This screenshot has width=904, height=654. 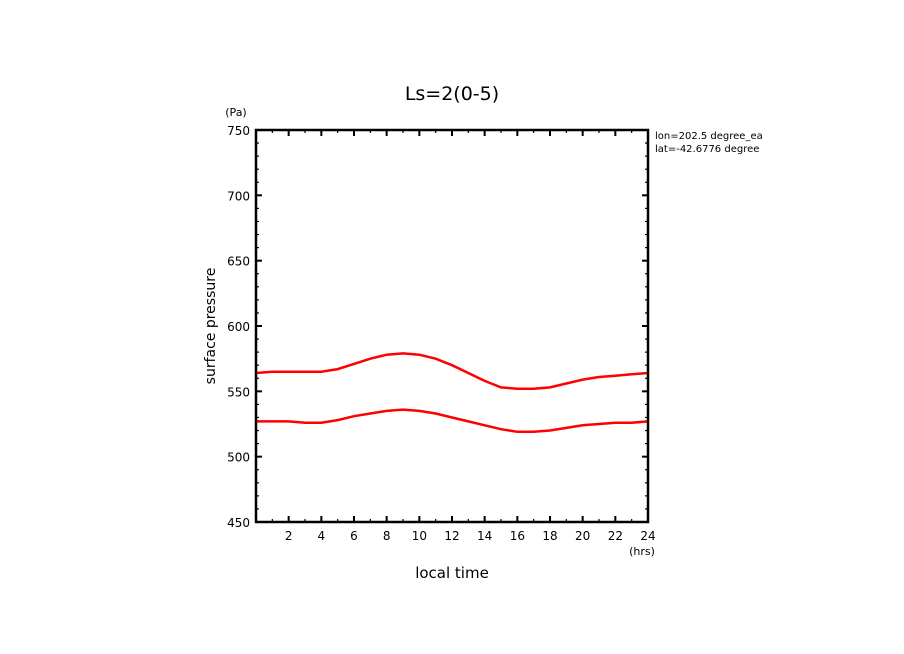 I want to click on fit-lines, so click(x=452, y=393).